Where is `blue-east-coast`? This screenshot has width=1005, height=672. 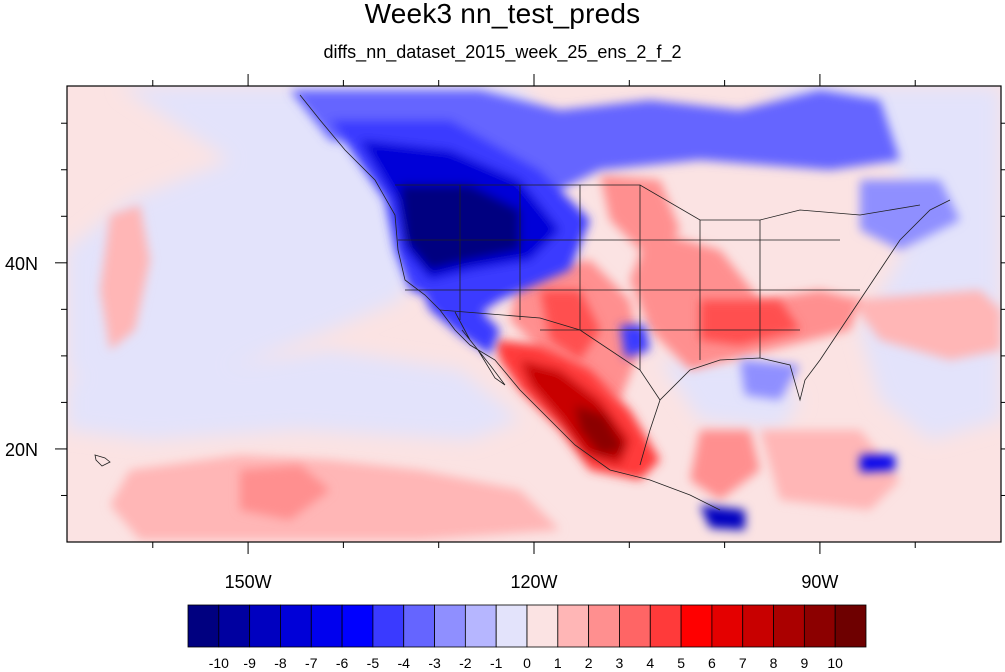 blue-east-coast is located at coordinates (910, 215).